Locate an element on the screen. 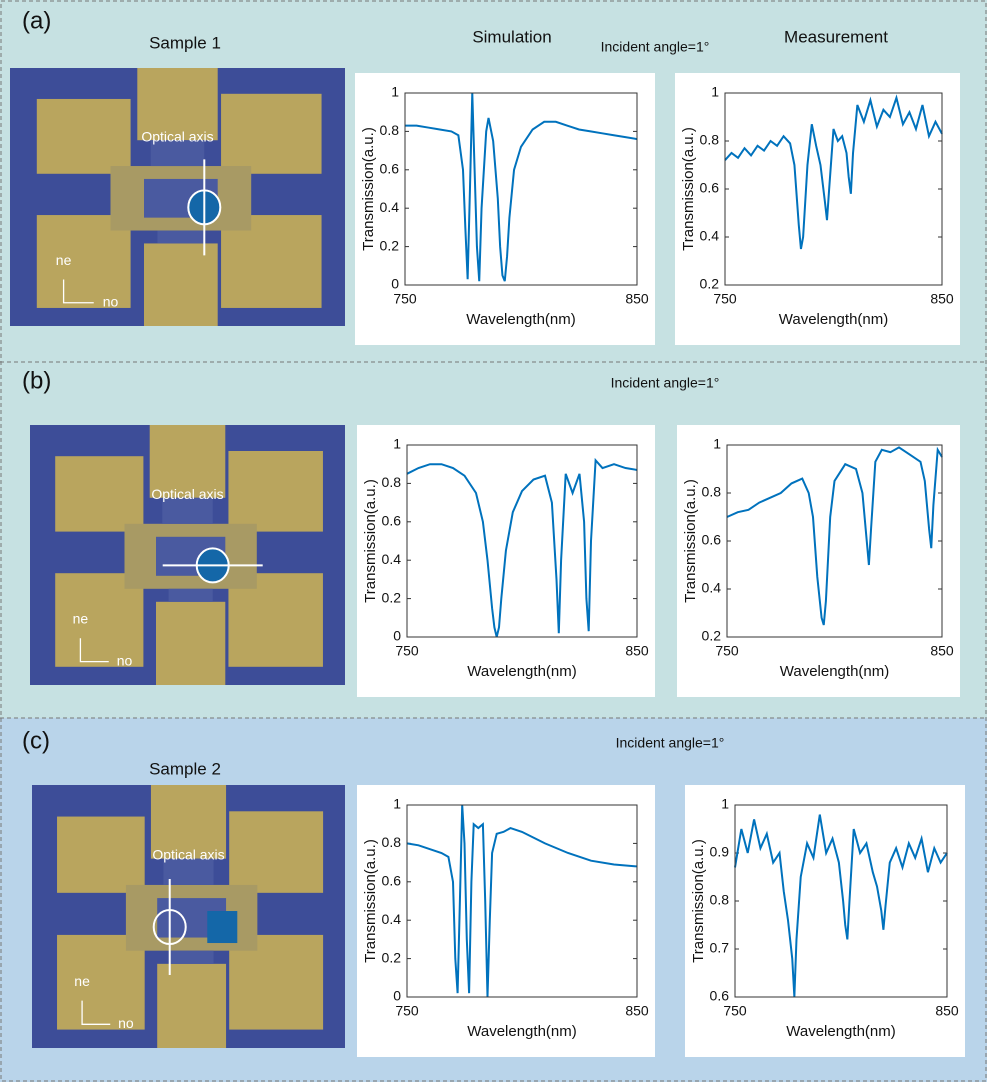 This screenshot has height=1087, width=987. sample-label: Sample 2 is located at coordinates (185, 768).